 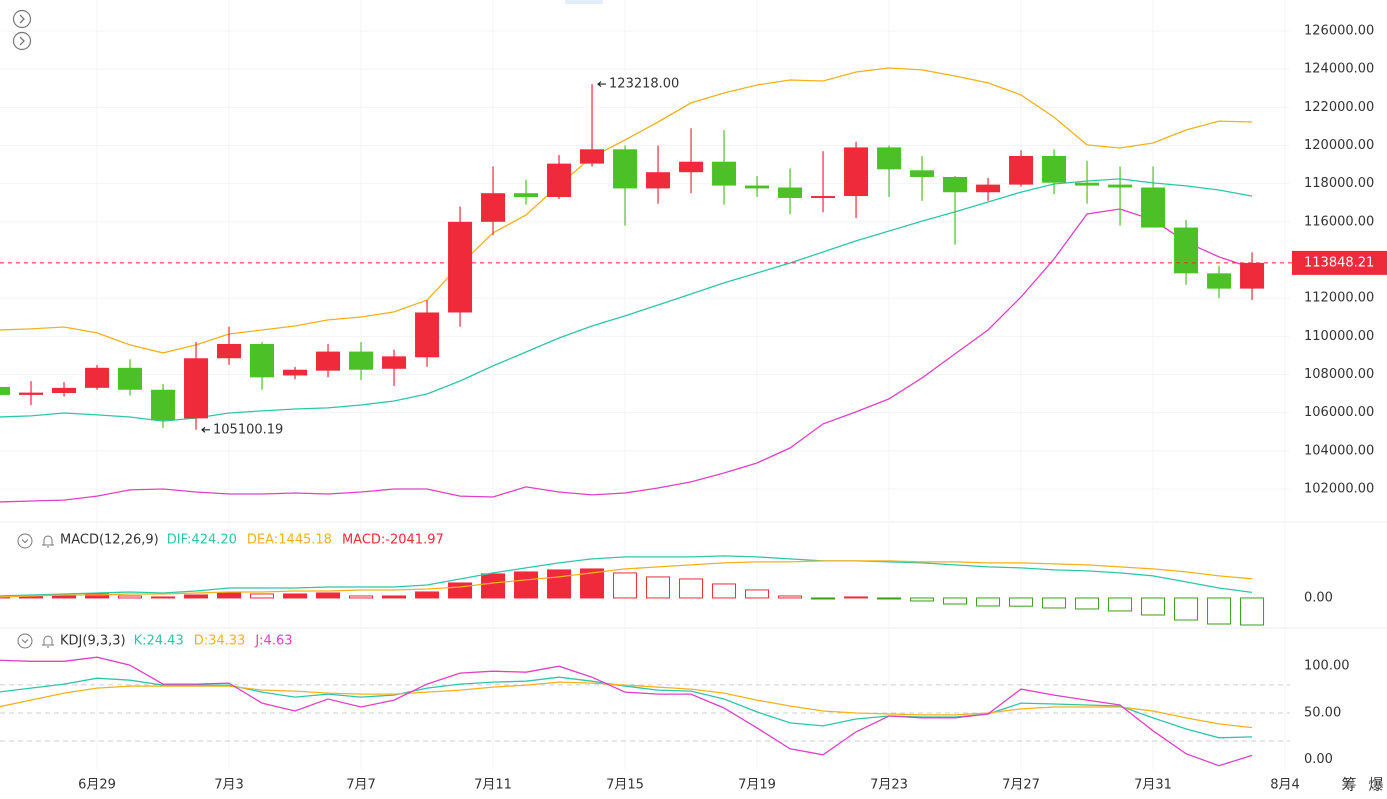 I want to click on legend-entry: DIF:424.20, so click(x=202, y=540).